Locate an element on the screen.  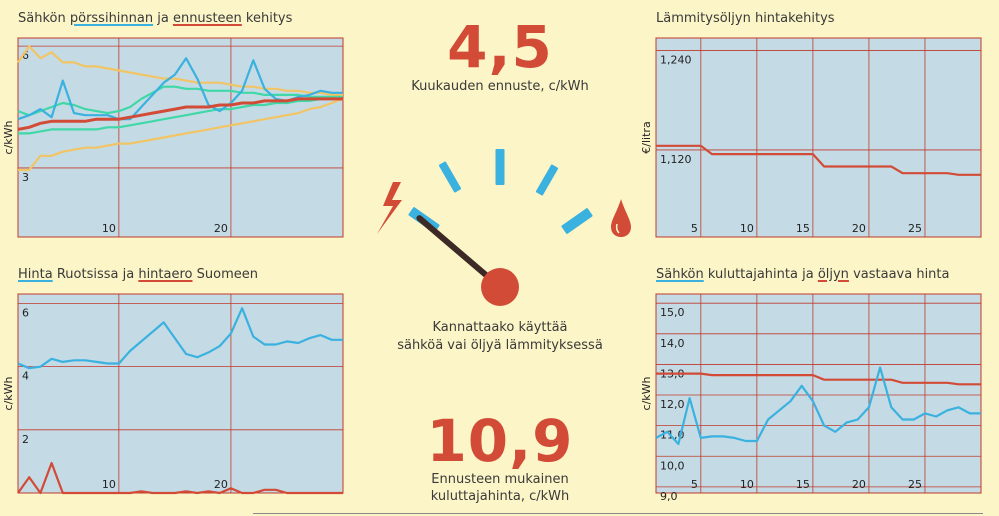
chart1-title-blue: pörssihinnan is located at coordinates (111, 18).